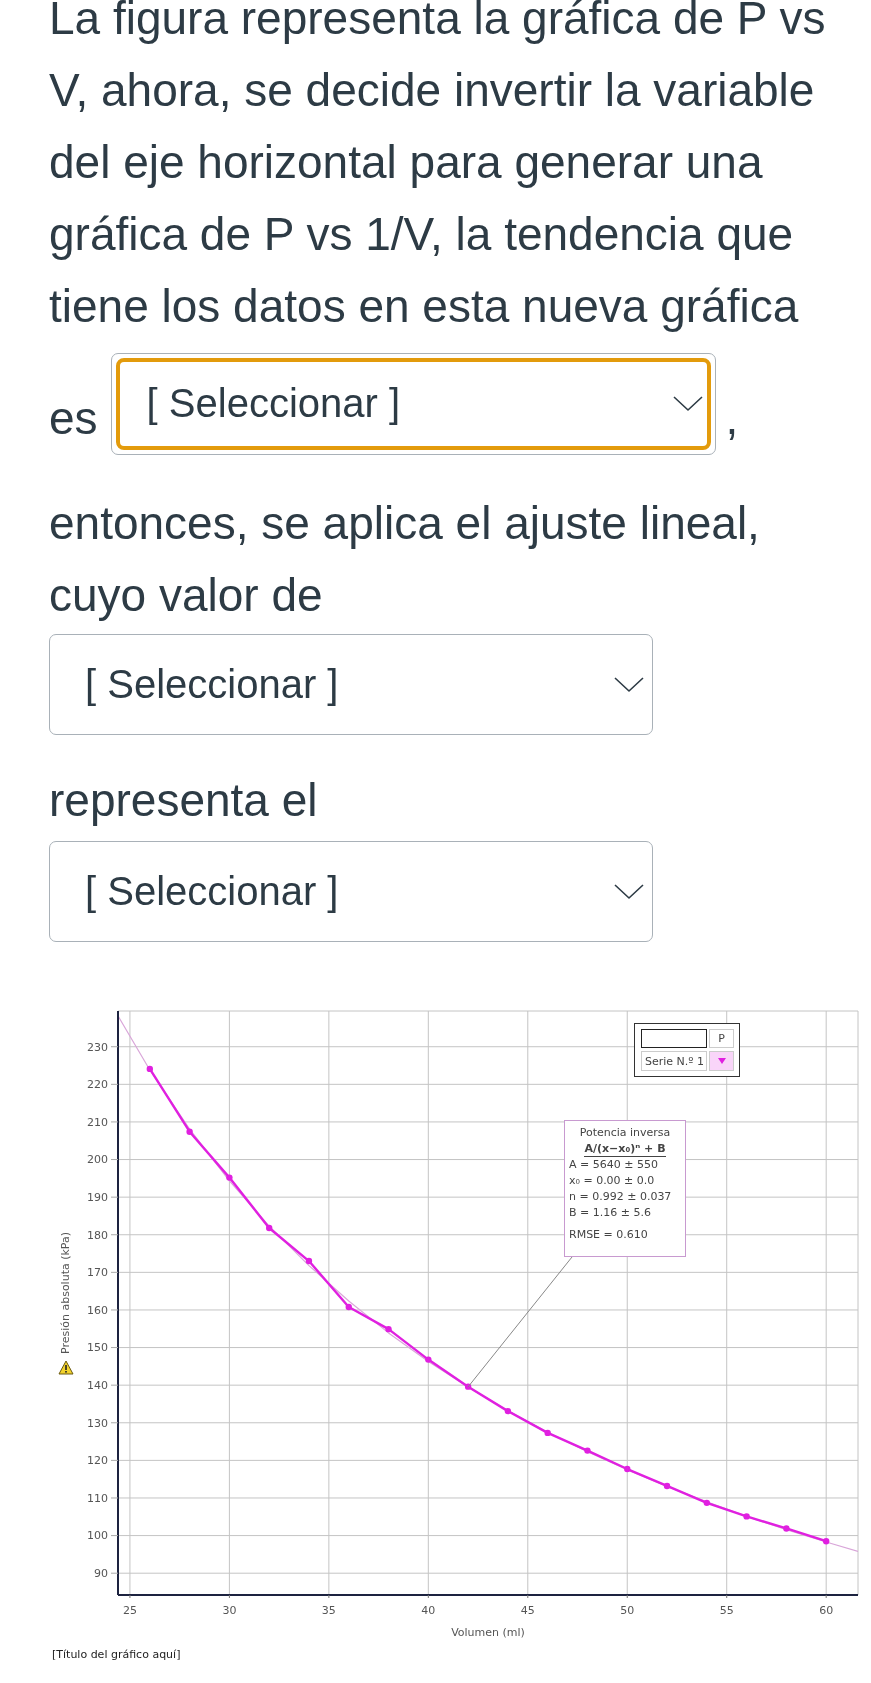 This screenshot has height=1683, width=871. What do you see at coordinates (97, 1085) in the screenshot?
I see `y-tick-label: 220` at bounding box center [97, 1085].